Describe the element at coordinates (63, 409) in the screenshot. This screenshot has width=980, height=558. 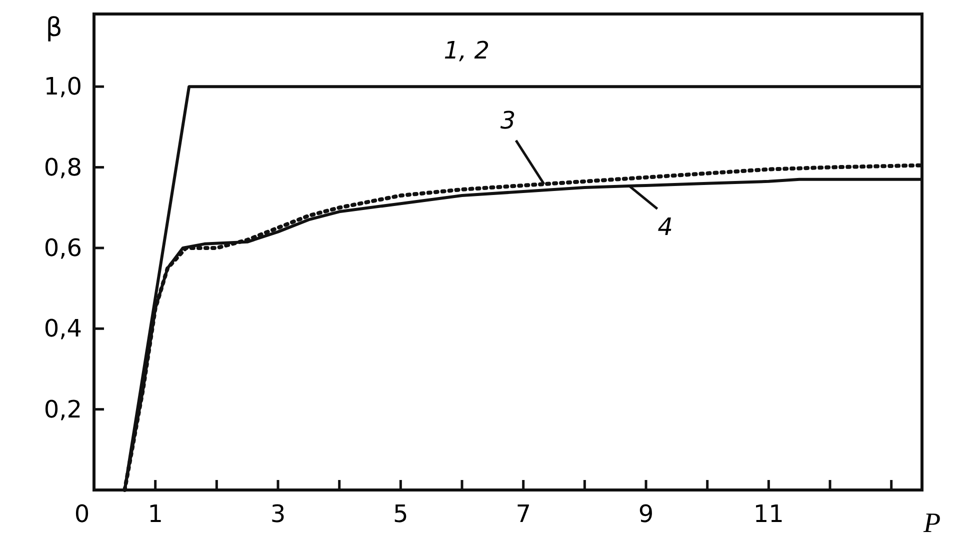
I see `y-tick-label: 0,2` at that location.